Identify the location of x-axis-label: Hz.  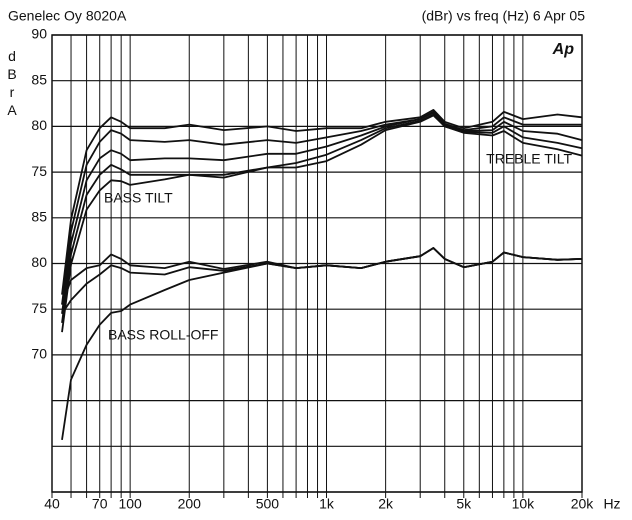
(611, 504).